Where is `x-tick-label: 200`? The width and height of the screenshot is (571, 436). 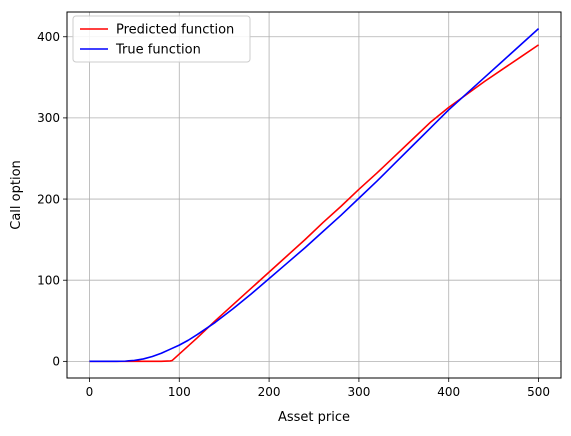 x-tick-label: 200 is located at coordinates (269, 392).